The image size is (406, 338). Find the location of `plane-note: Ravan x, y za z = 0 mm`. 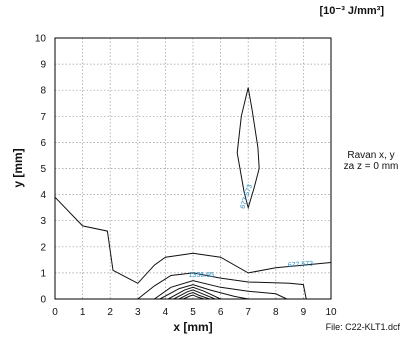

plane-note: Ravan x, y za z = 0 mm is located at coordinates (371, 161).